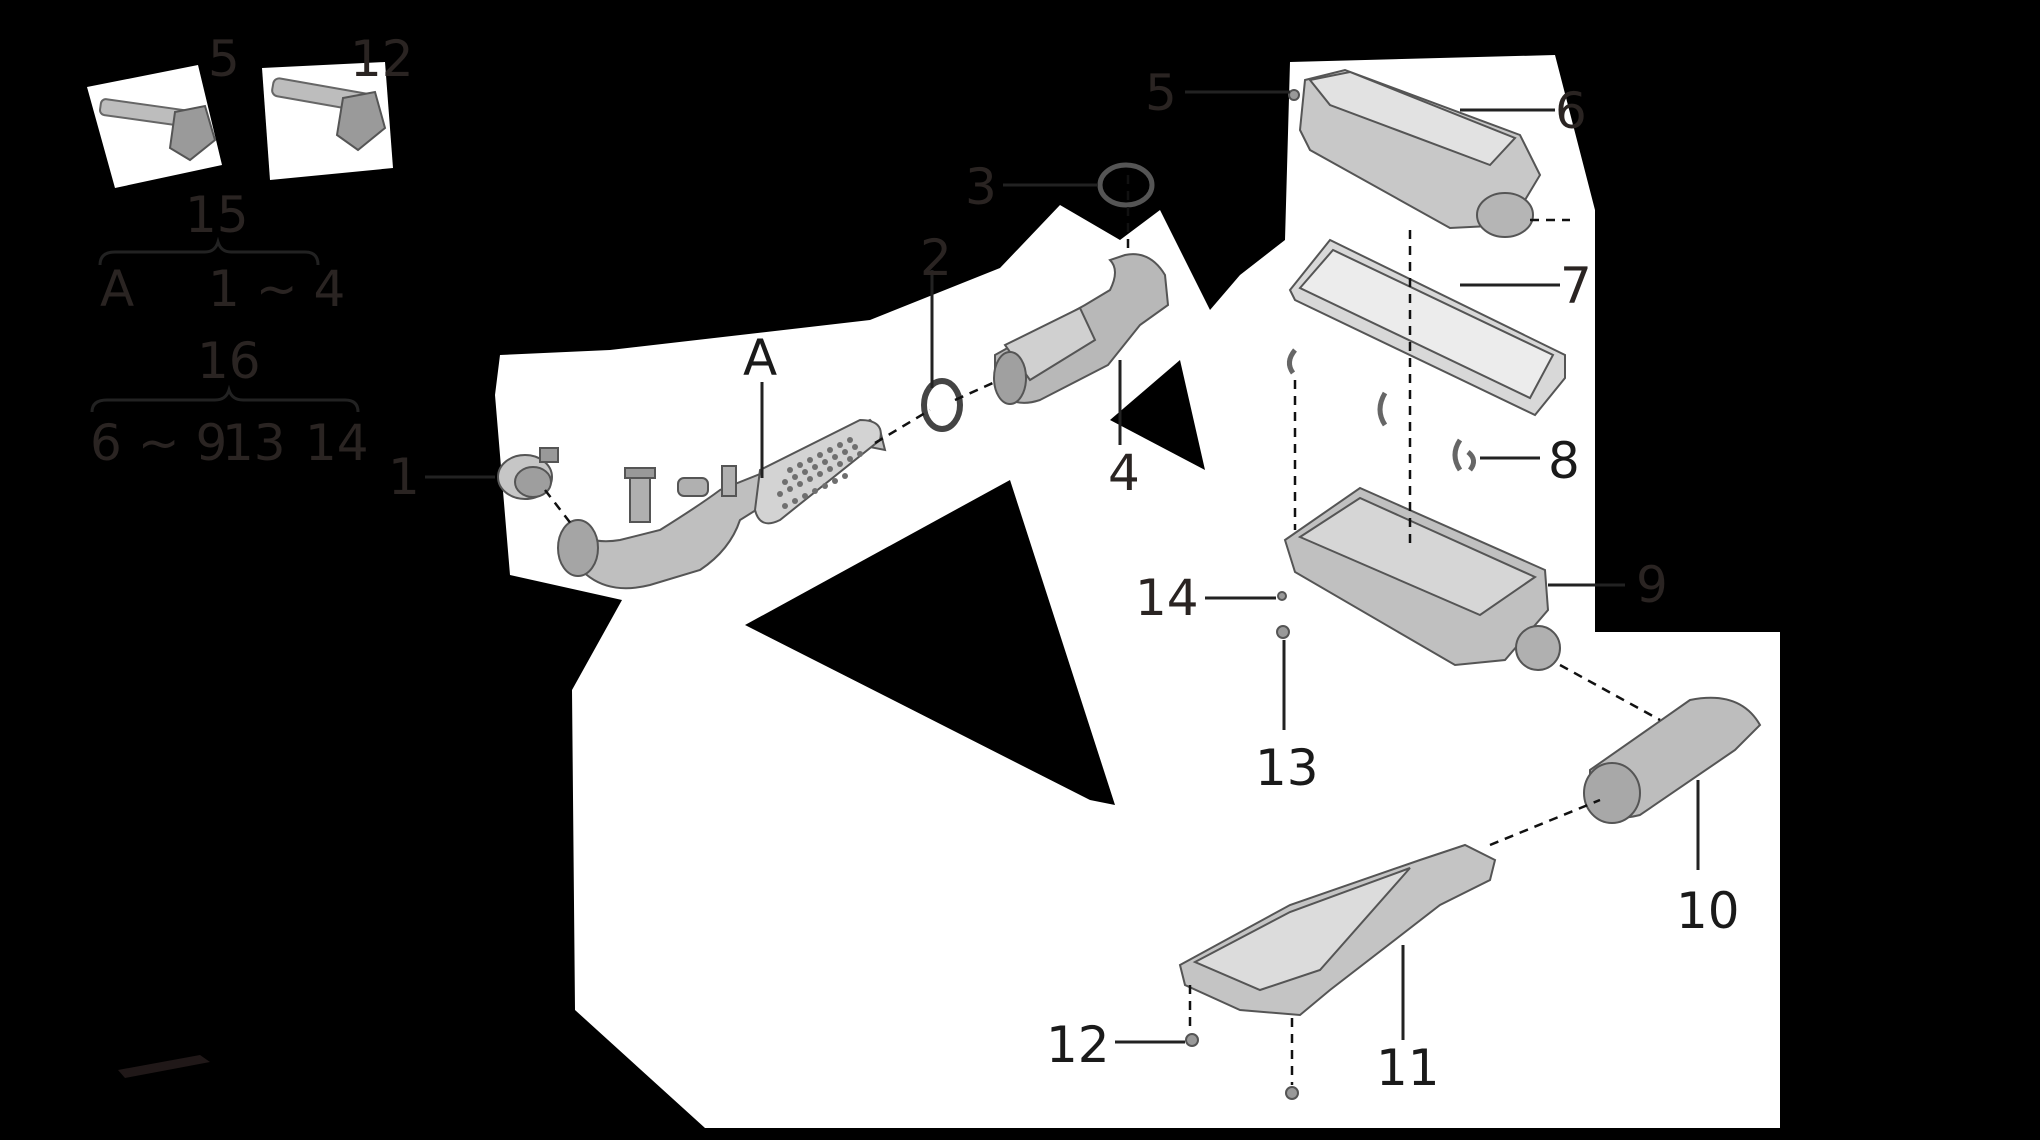 This screenshot has width=2040, height=1140. I want to click on part-10-resonator-hose, so click(1672, 760).